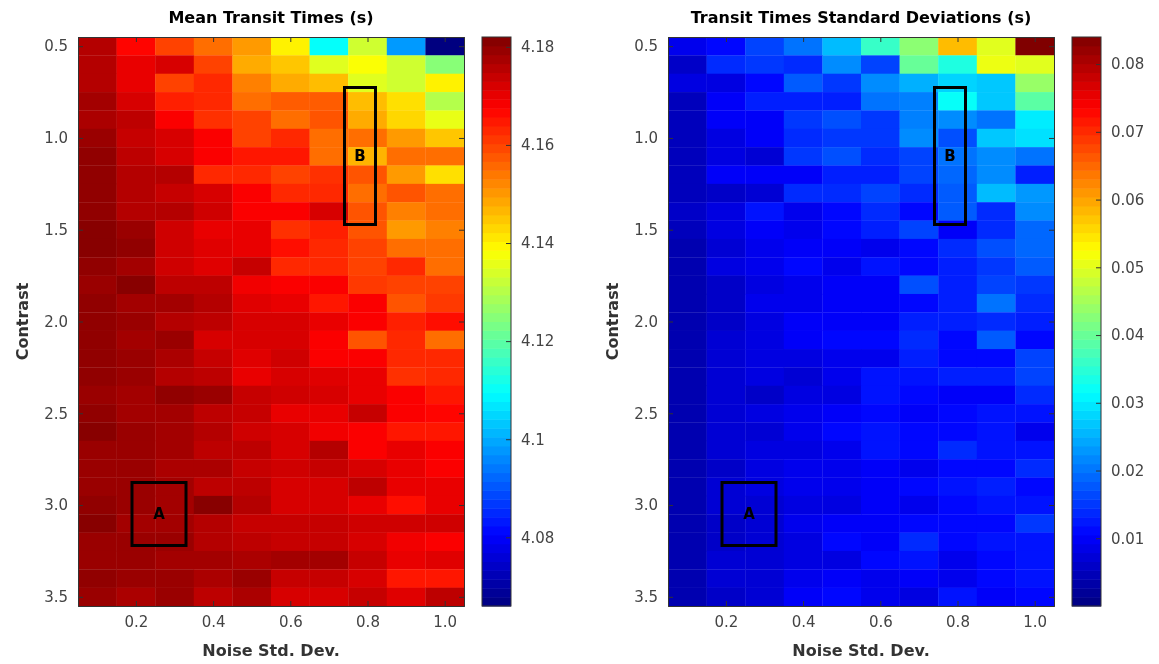 This screenshot has height=664, width=1159. What do you see at coordinates (538, 341) in the screenshot?
I see `color-bar-label: 4.12` at bounding box center [538, 341].